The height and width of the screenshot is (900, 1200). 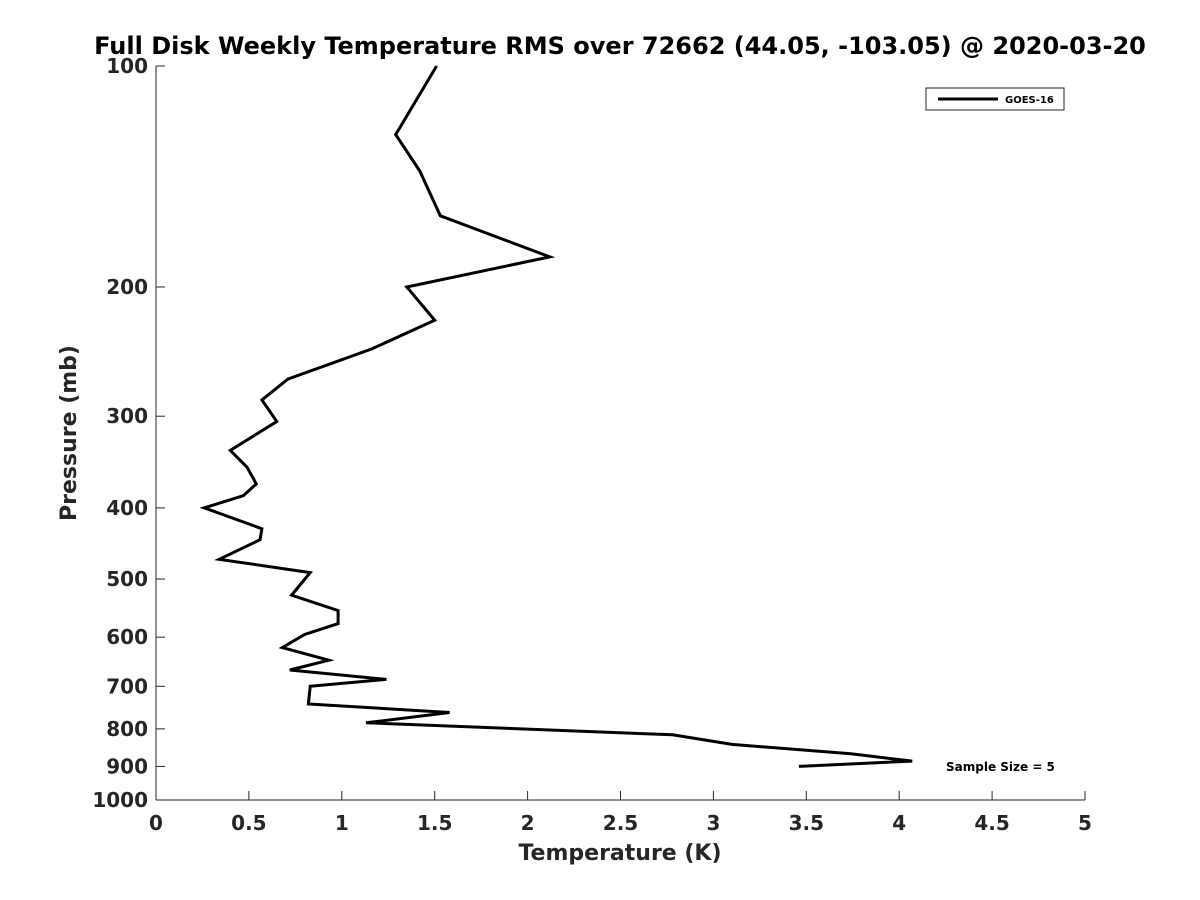 I want to click on x-tick-label: 0, so click(x=156, y=823).